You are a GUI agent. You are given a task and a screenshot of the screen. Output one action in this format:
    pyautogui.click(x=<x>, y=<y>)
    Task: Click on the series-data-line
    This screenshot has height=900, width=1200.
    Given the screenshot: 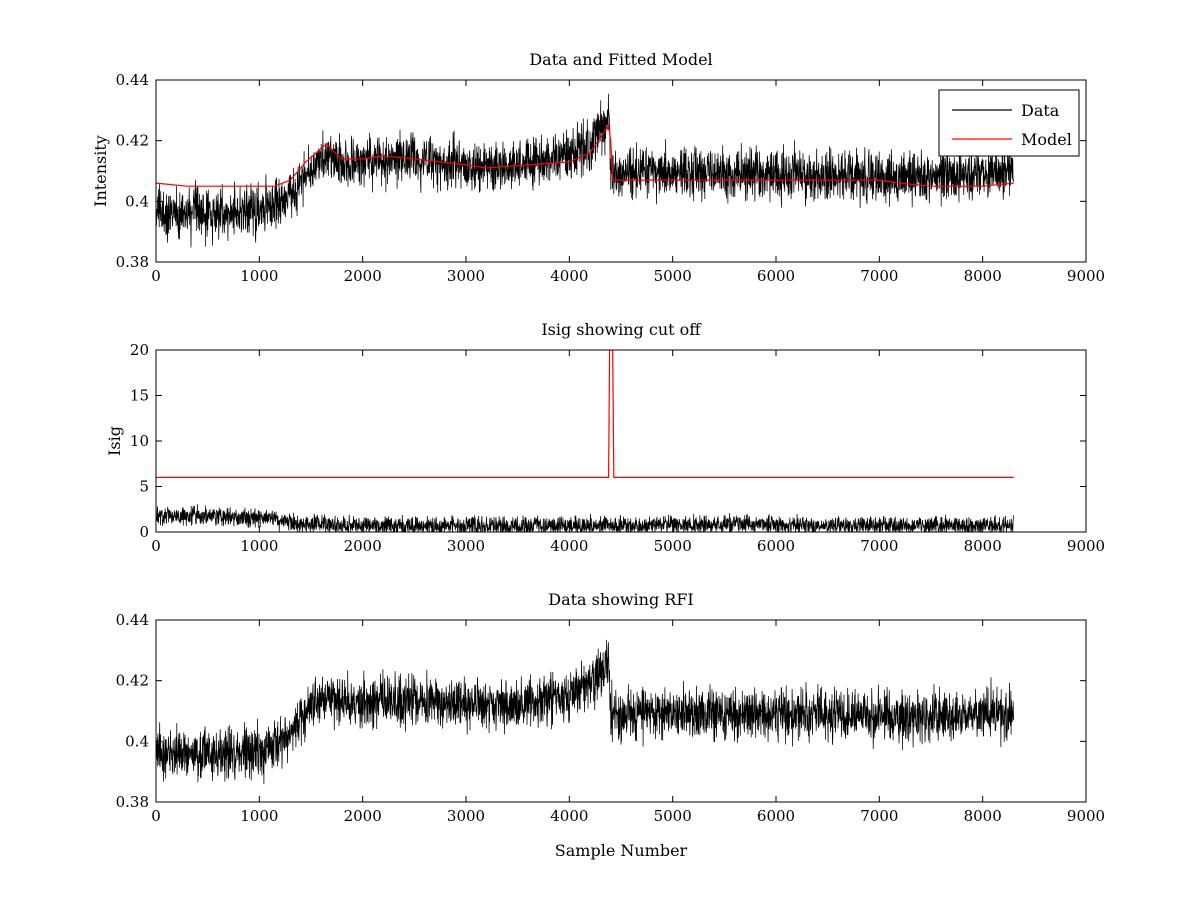 What is the action you would take?
    pyautogui.click(x=585, y=170)
    